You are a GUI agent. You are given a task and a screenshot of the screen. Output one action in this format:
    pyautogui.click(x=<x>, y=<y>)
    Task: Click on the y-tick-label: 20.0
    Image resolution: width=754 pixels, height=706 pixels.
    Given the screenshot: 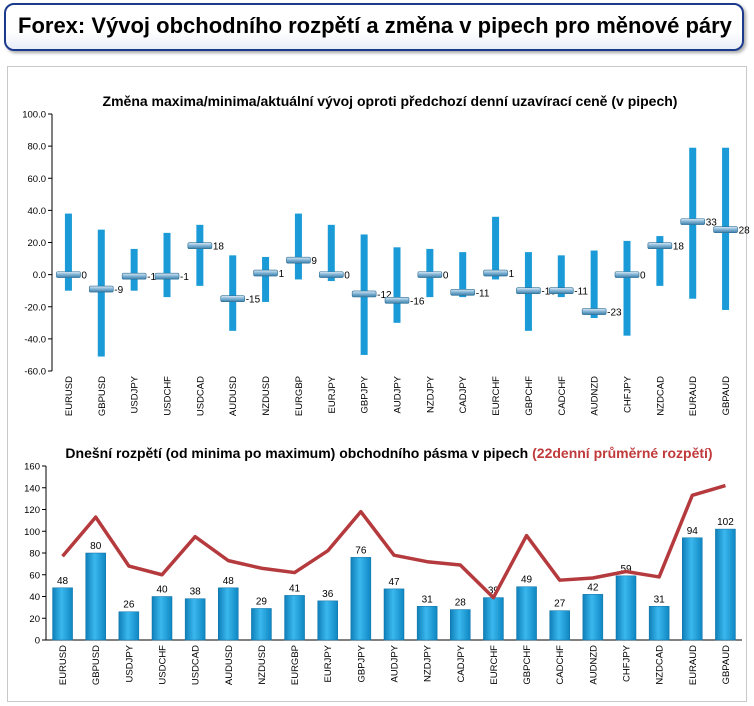 What is the action you would take?
    pyautogui.click(x=37, y=243)
    